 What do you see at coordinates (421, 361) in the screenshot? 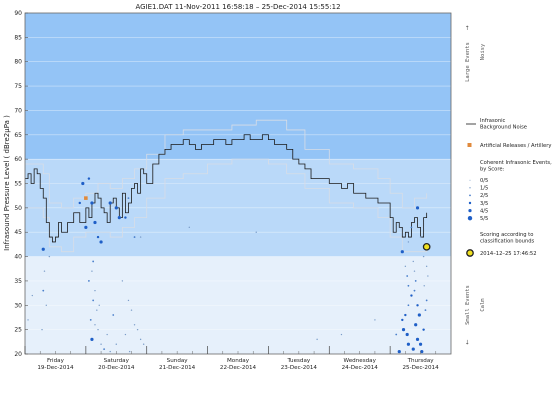
I see `x-day-label: Thursday` at bounding box center [421, 361].